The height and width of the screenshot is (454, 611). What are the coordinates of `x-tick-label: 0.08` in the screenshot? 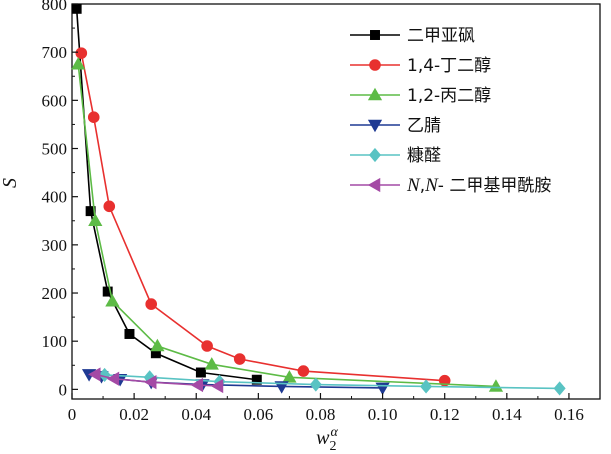 It's located at (321, 414).